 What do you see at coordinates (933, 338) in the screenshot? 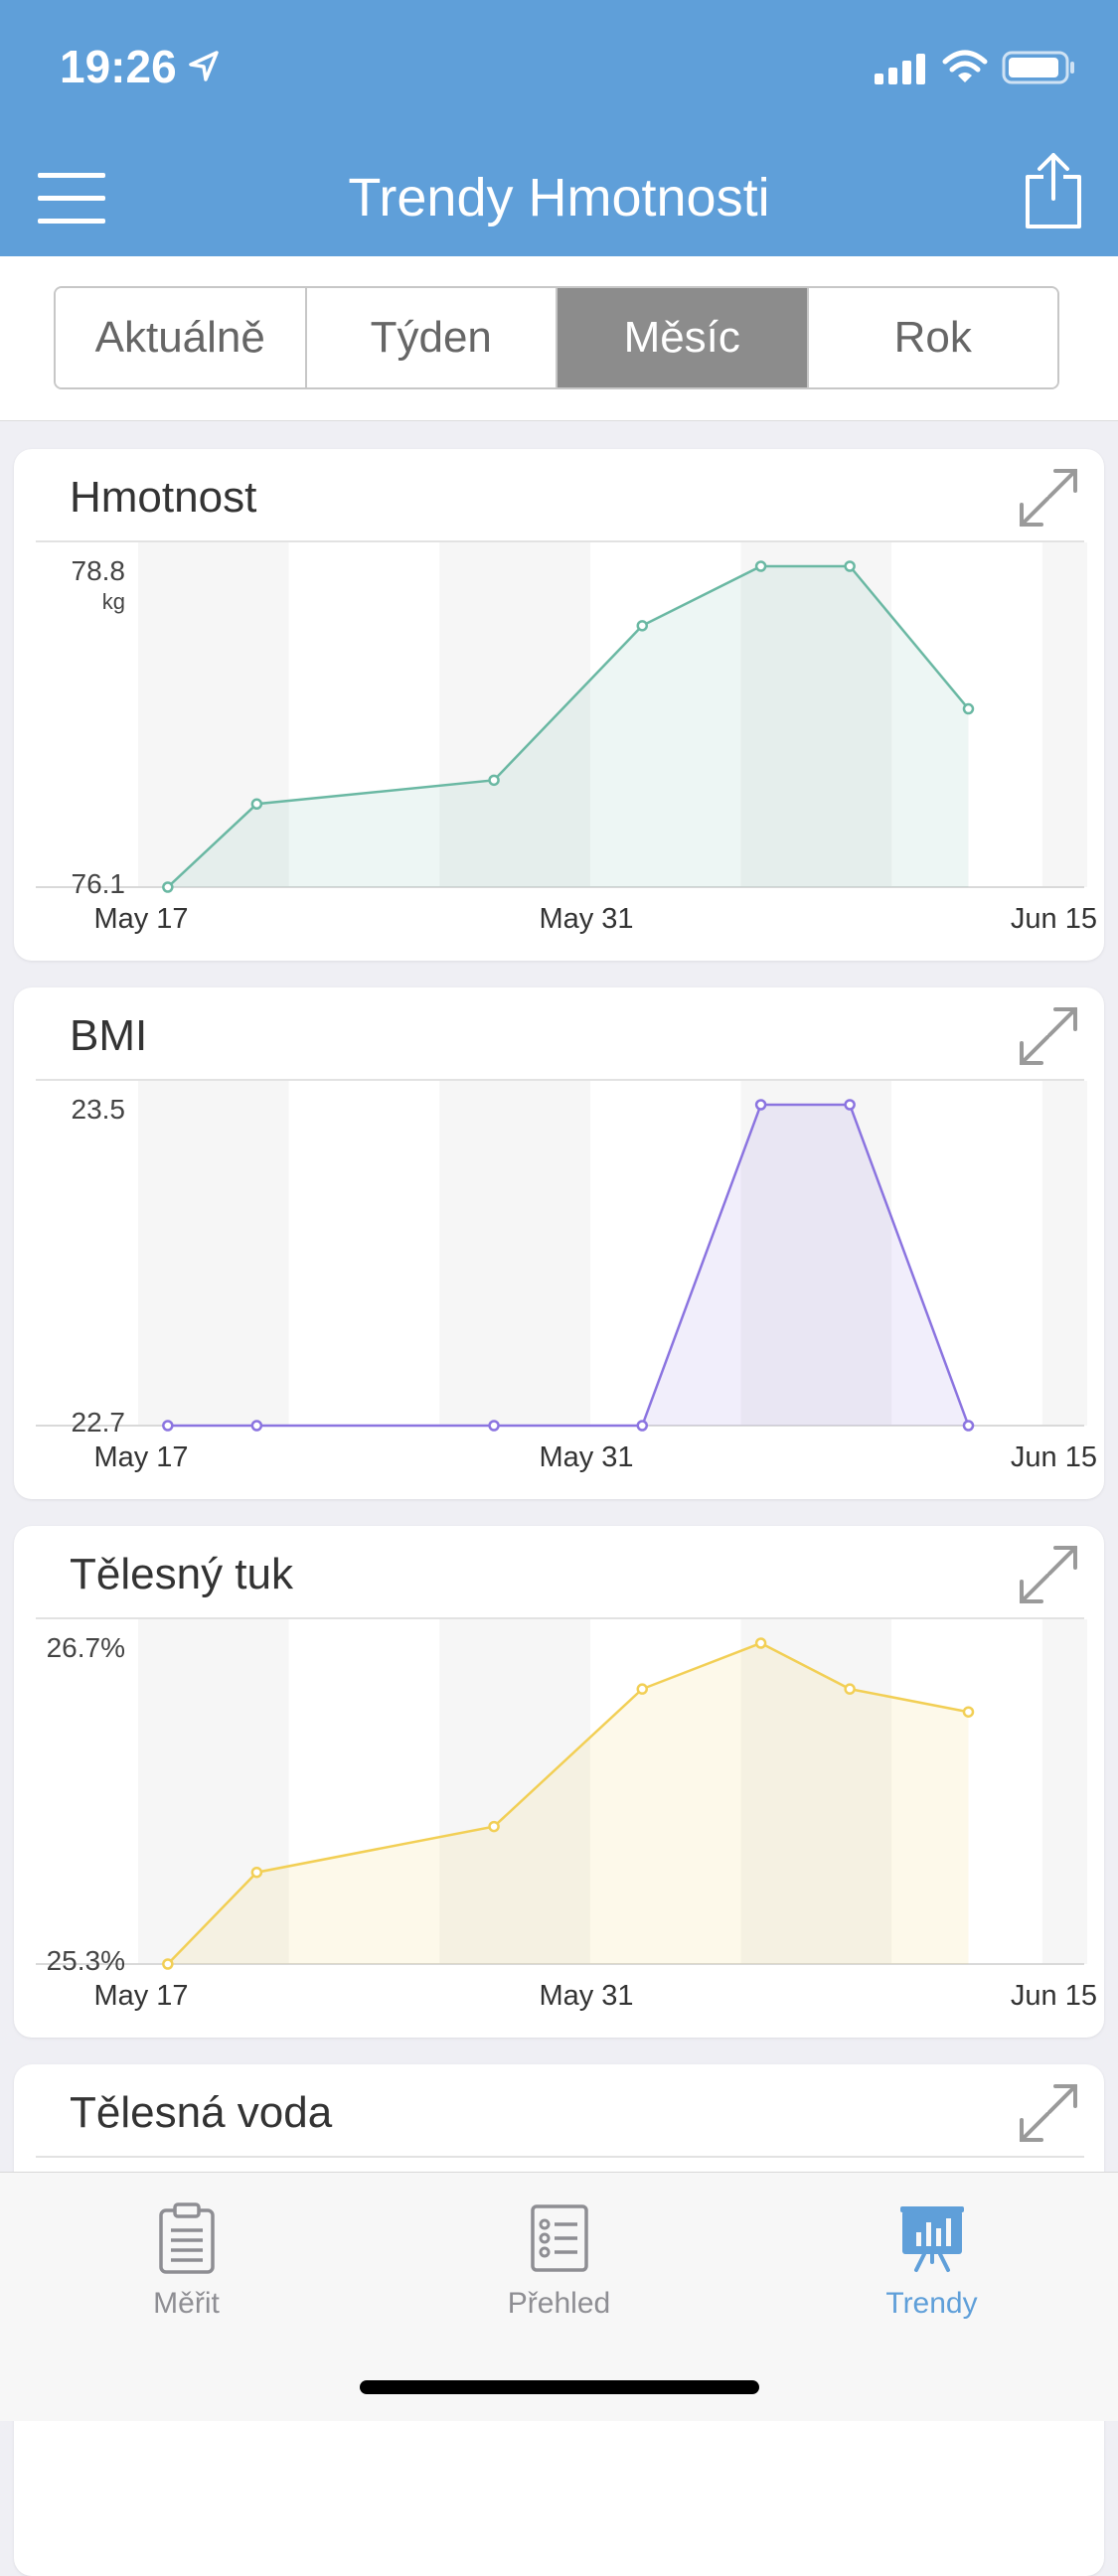
I see `segment-year: Rok` at bounding box center [933, 338].